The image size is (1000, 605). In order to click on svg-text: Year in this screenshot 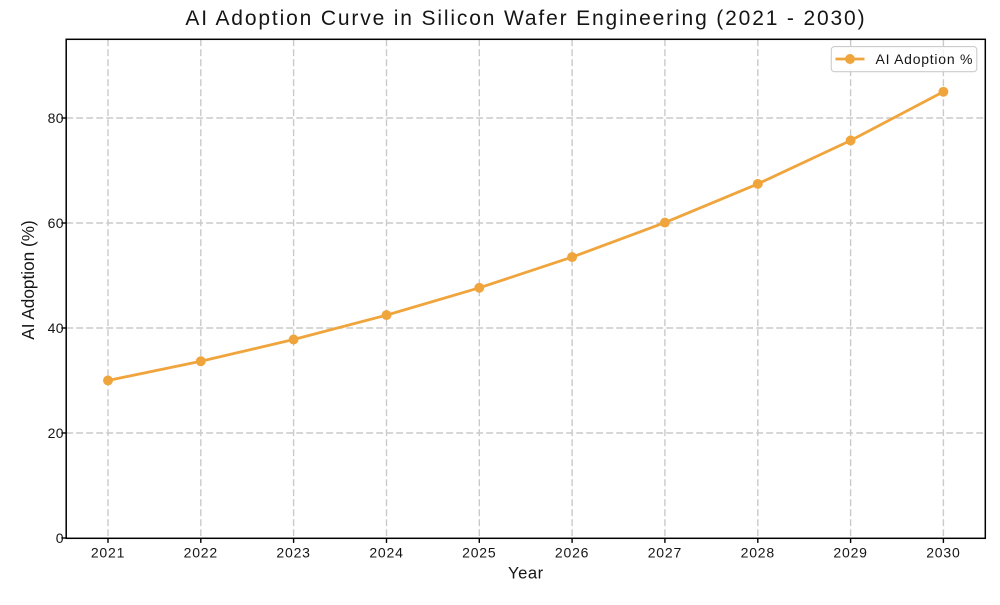, I will do `click(526, 573)`.